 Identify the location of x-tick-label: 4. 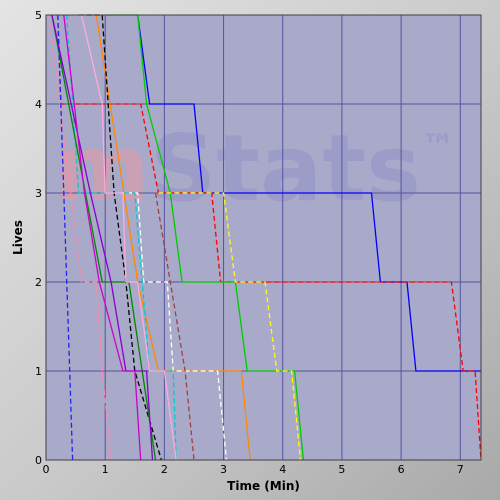
(282, 469).